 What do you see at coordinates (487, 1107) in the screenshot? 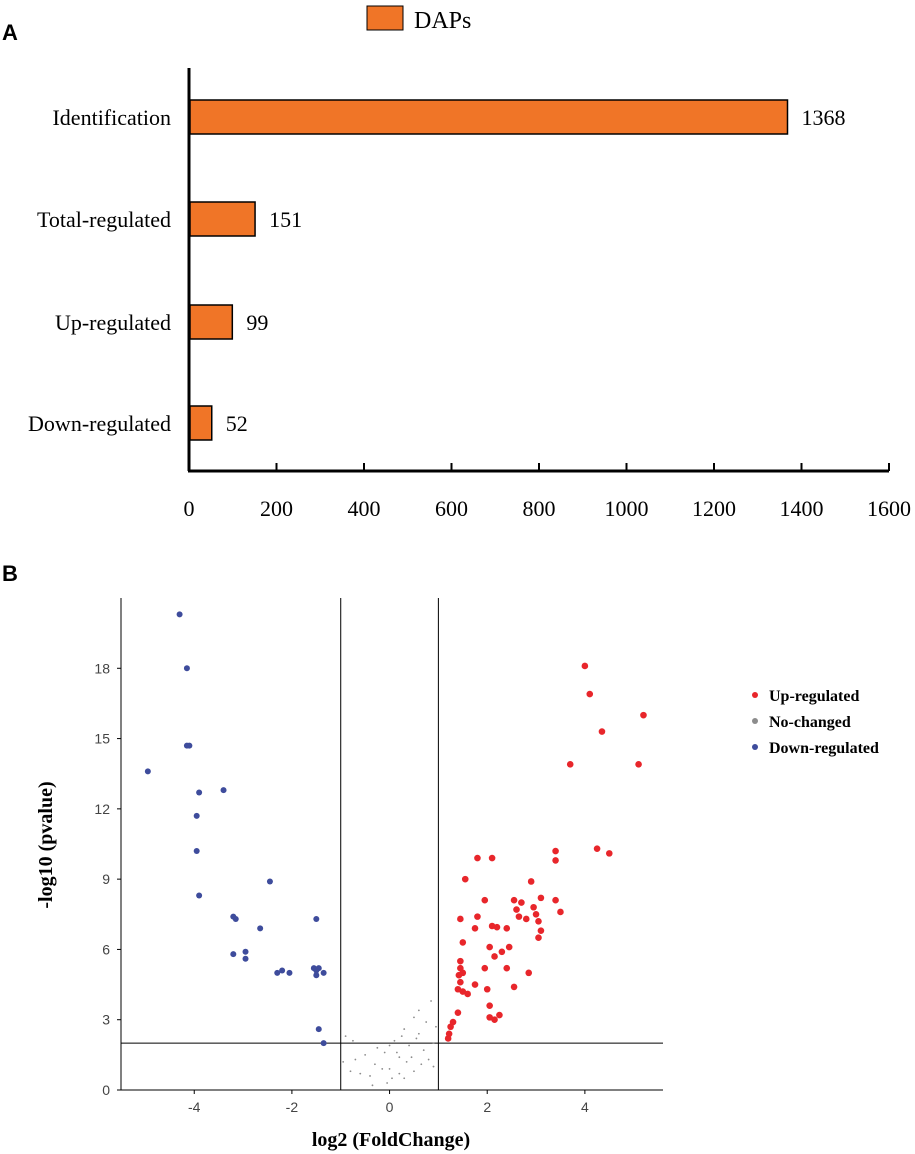
I see `x-tick-label: 2` at bounding box center [487, 1107].